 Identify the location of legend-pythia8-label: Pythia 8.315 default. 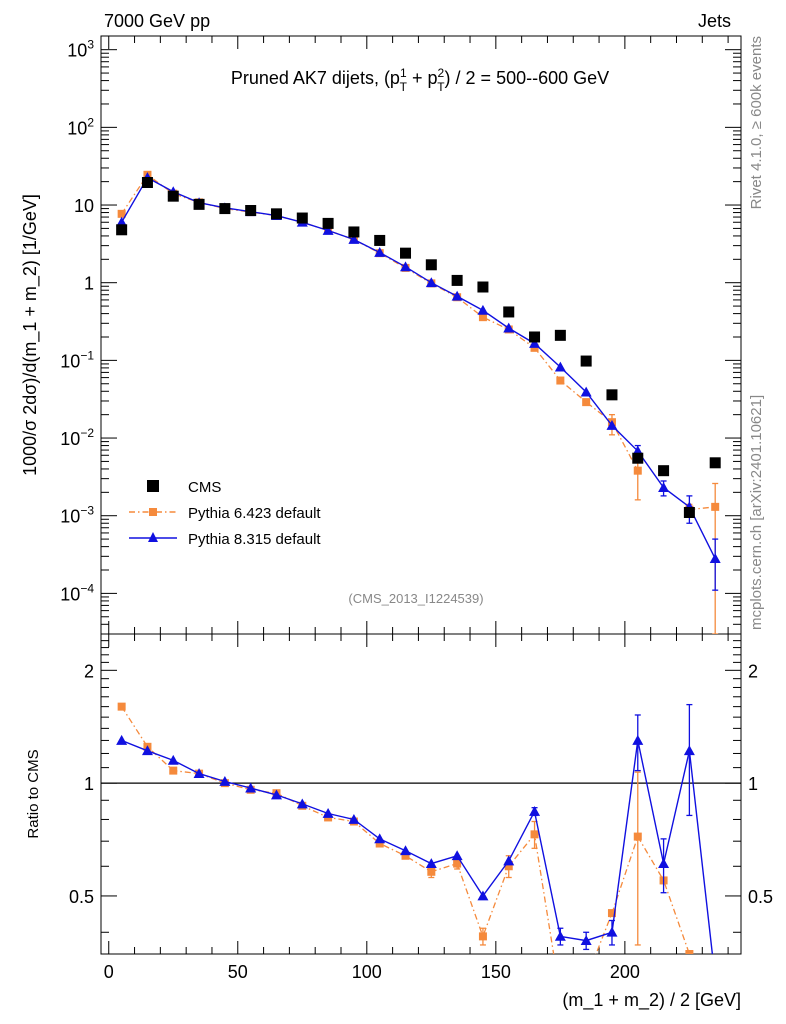
(254, 539).